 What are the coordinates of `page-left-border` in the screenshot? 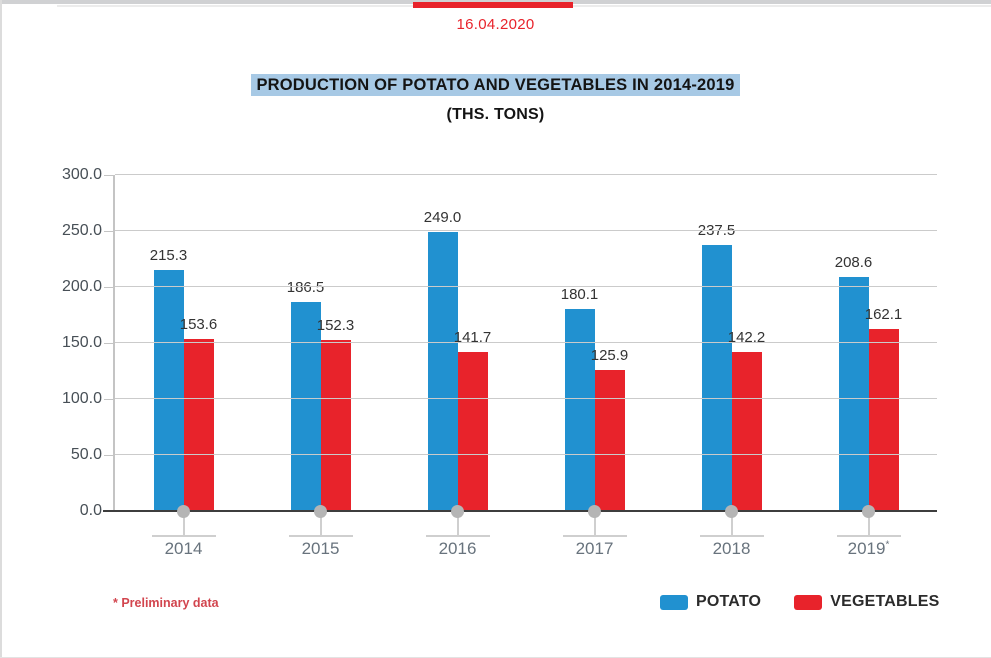 It's located at (1, 328).